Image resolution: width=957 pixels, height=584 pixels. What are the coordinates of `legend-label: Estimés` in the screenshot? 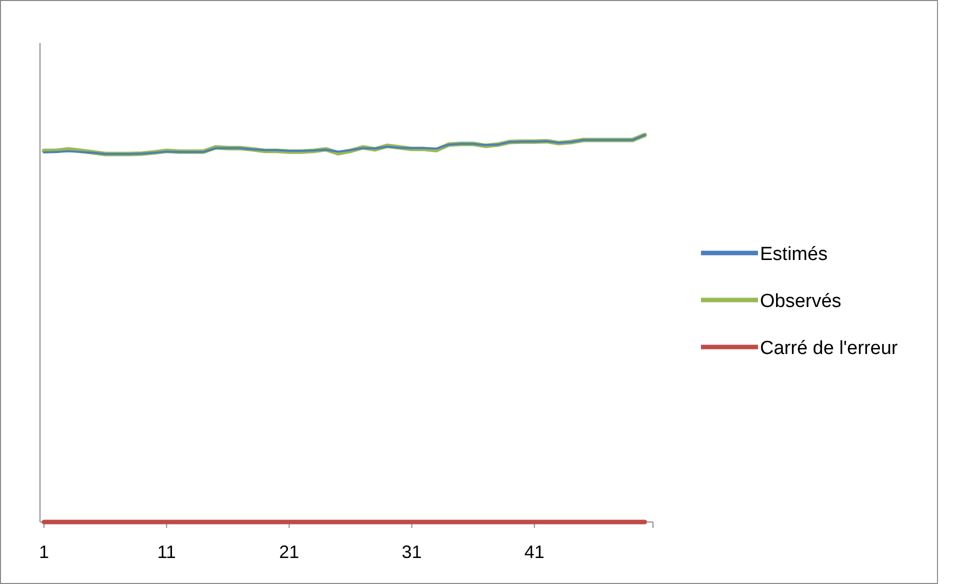 It's located at (794, 254).